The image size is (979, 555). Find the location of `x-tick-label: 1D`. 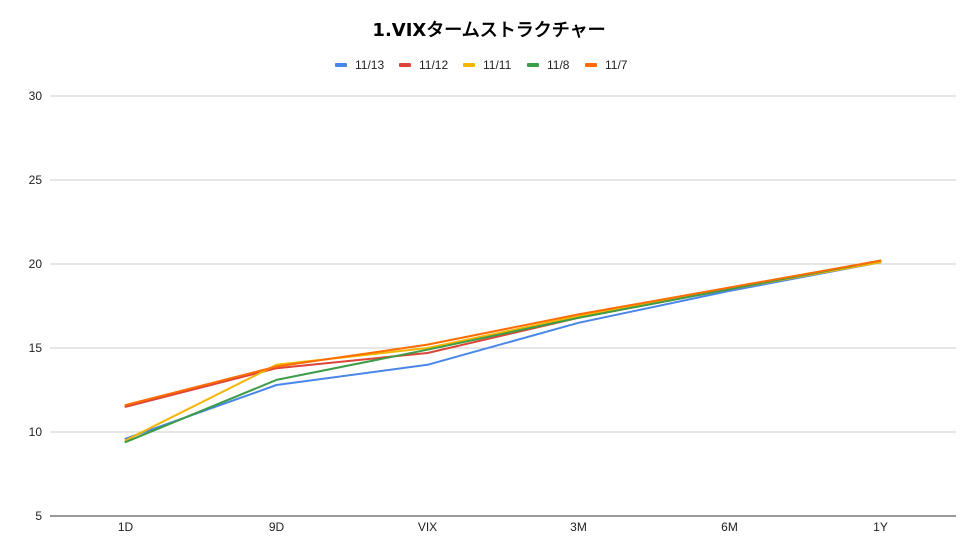

x-tick-label: 1D is located at coordinates (126, 527).